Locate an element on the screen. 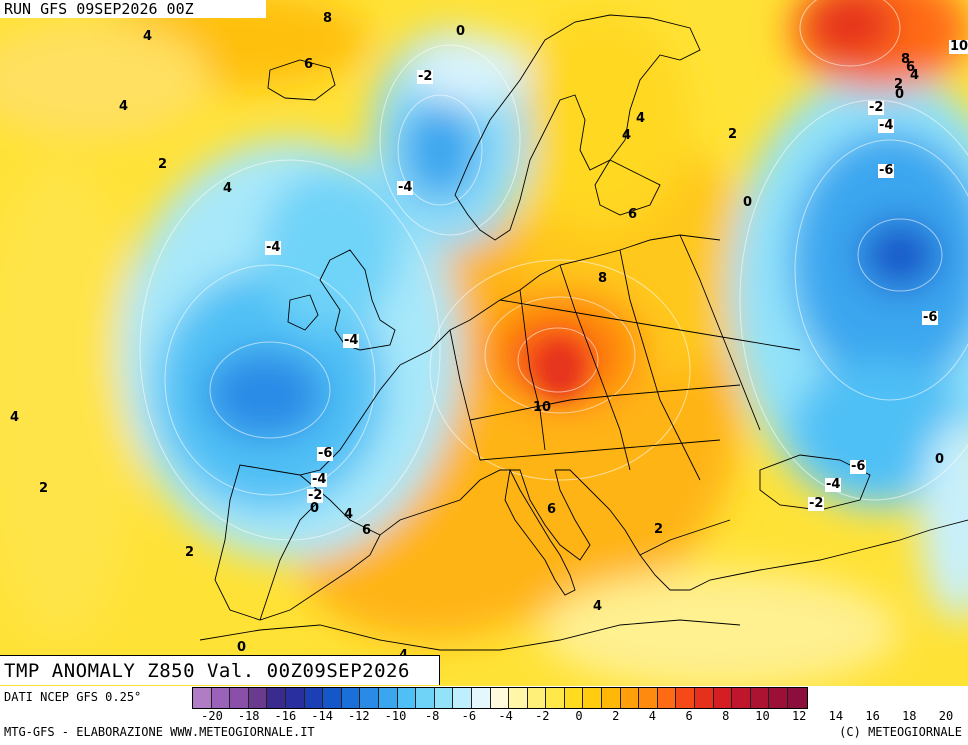  color-scale-tick-label: 2 is located at coordinates (616, 716).